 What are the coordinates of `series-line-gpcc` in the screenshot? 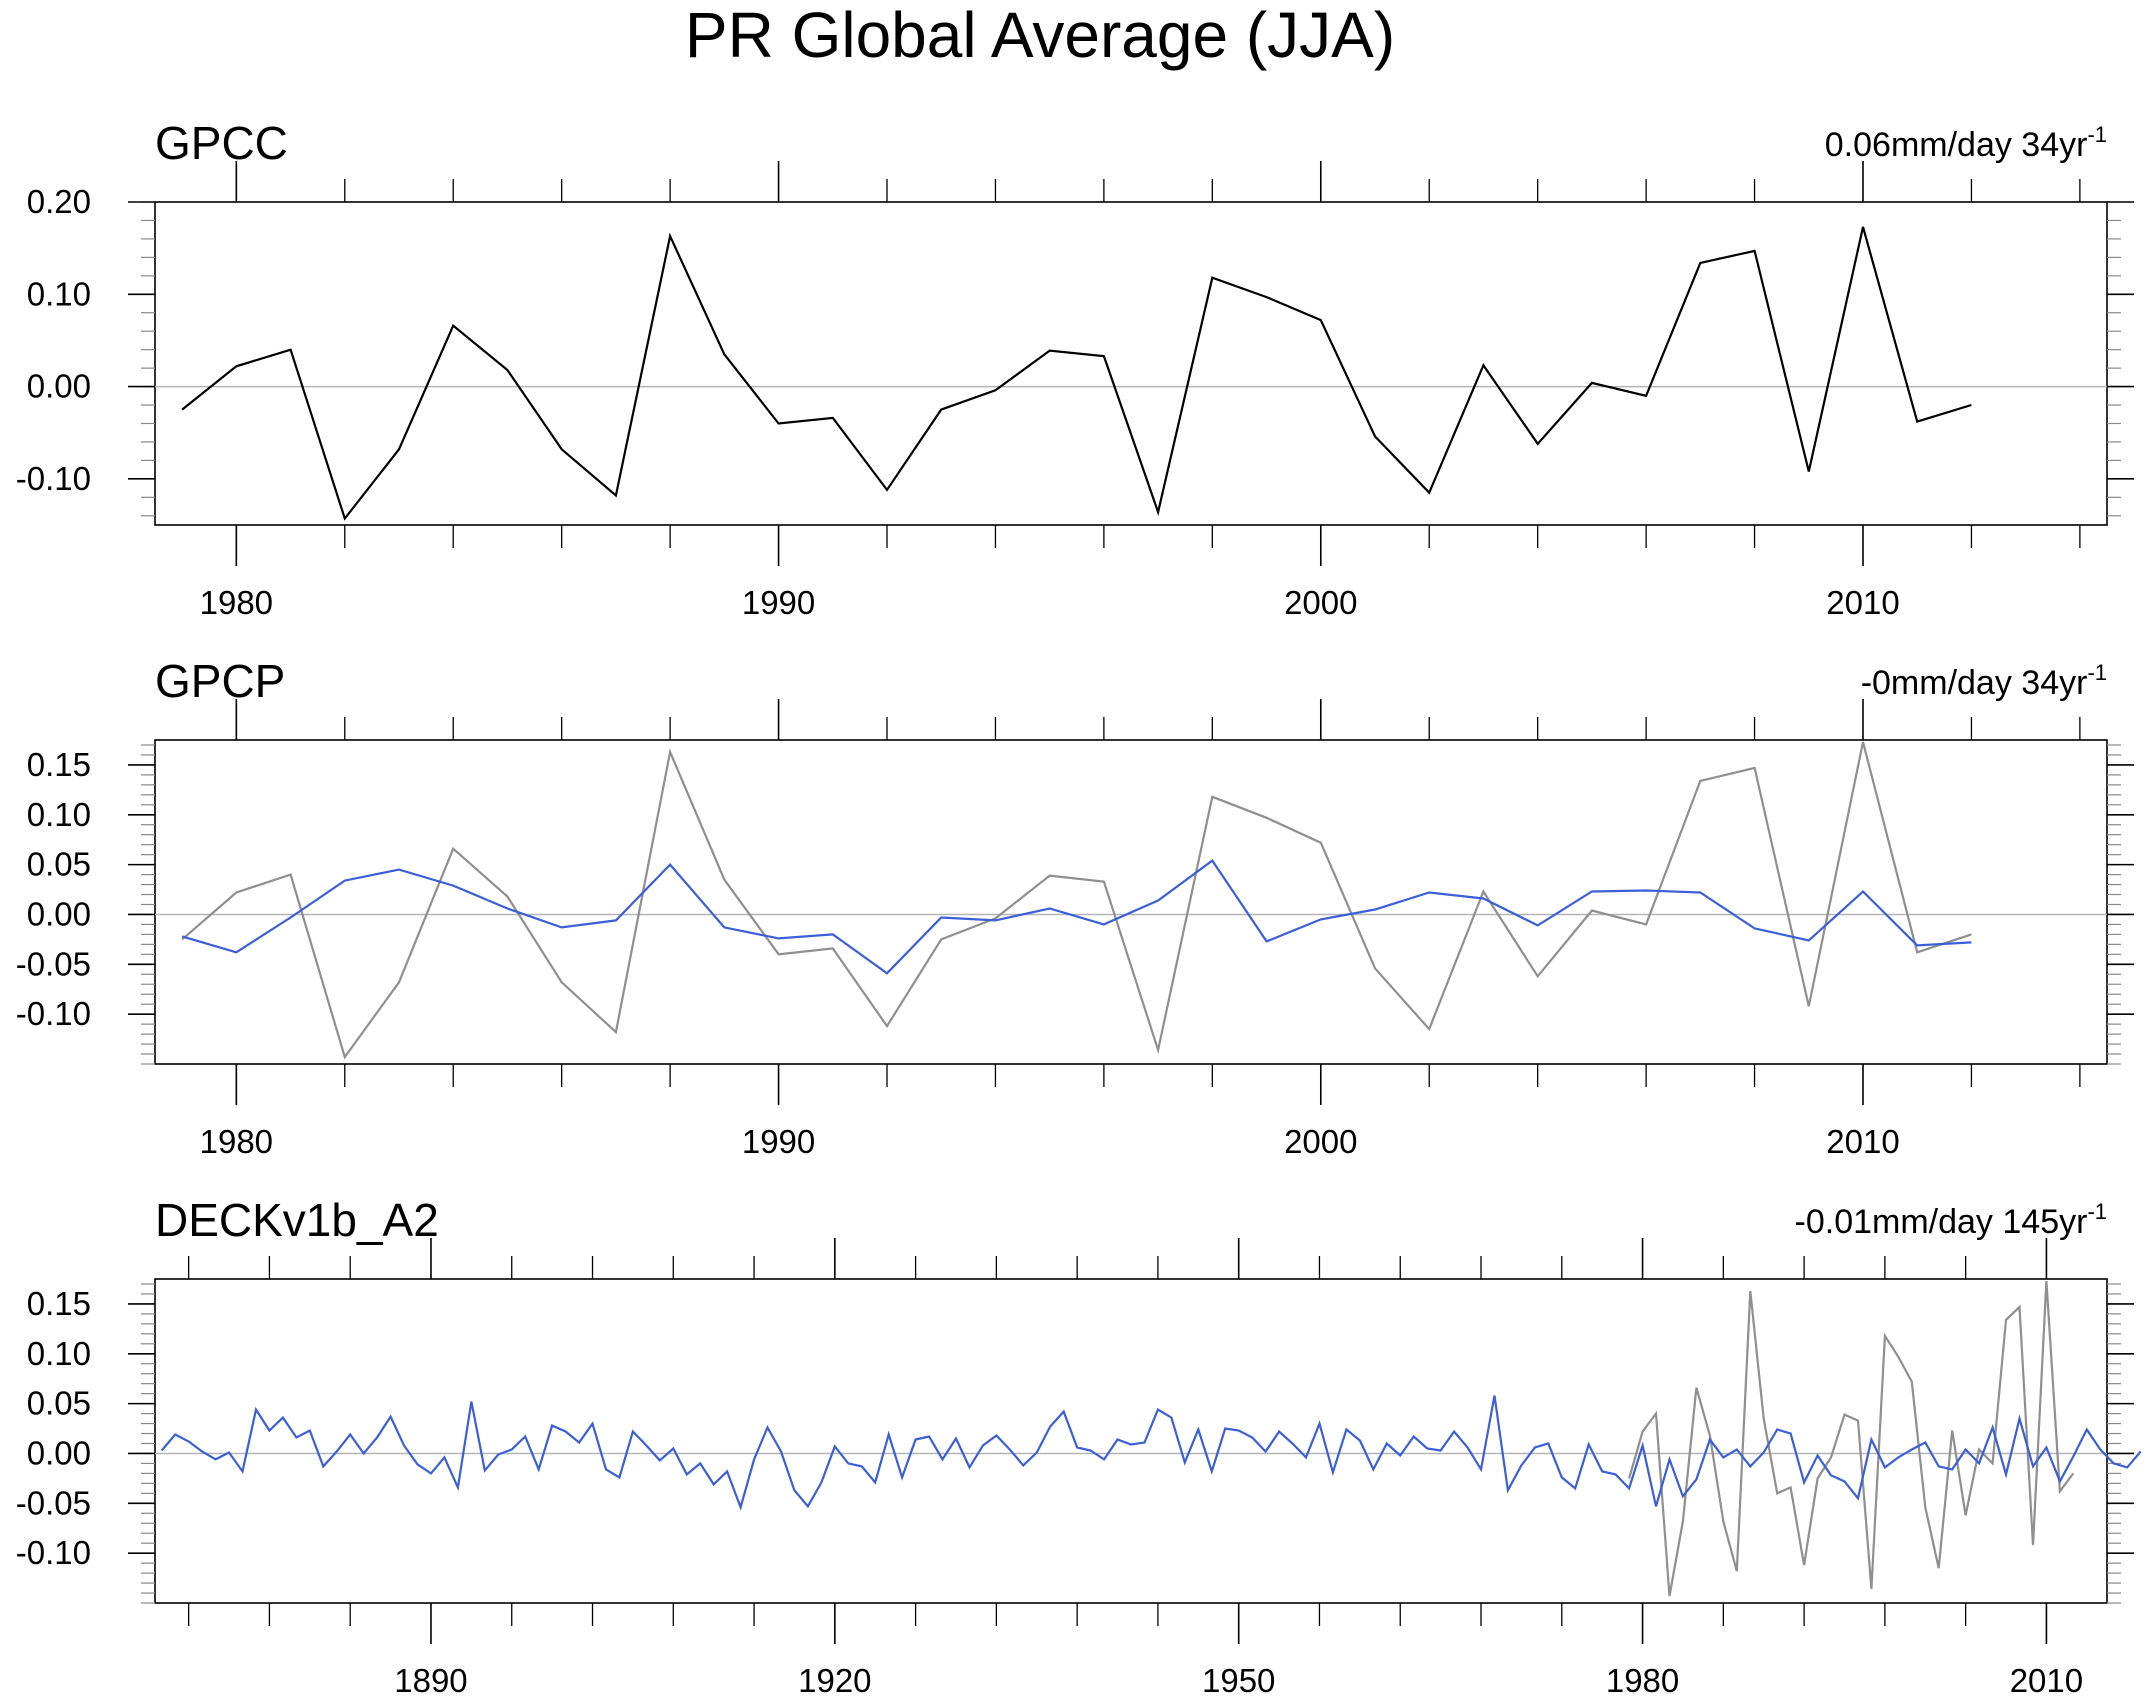 It's located at (1076, 373).